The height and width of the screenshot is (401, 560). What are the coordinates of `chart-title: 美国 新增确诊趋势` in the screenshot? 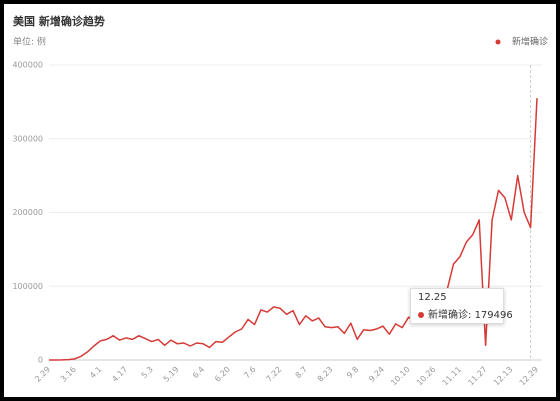 It's located at (59, 21).